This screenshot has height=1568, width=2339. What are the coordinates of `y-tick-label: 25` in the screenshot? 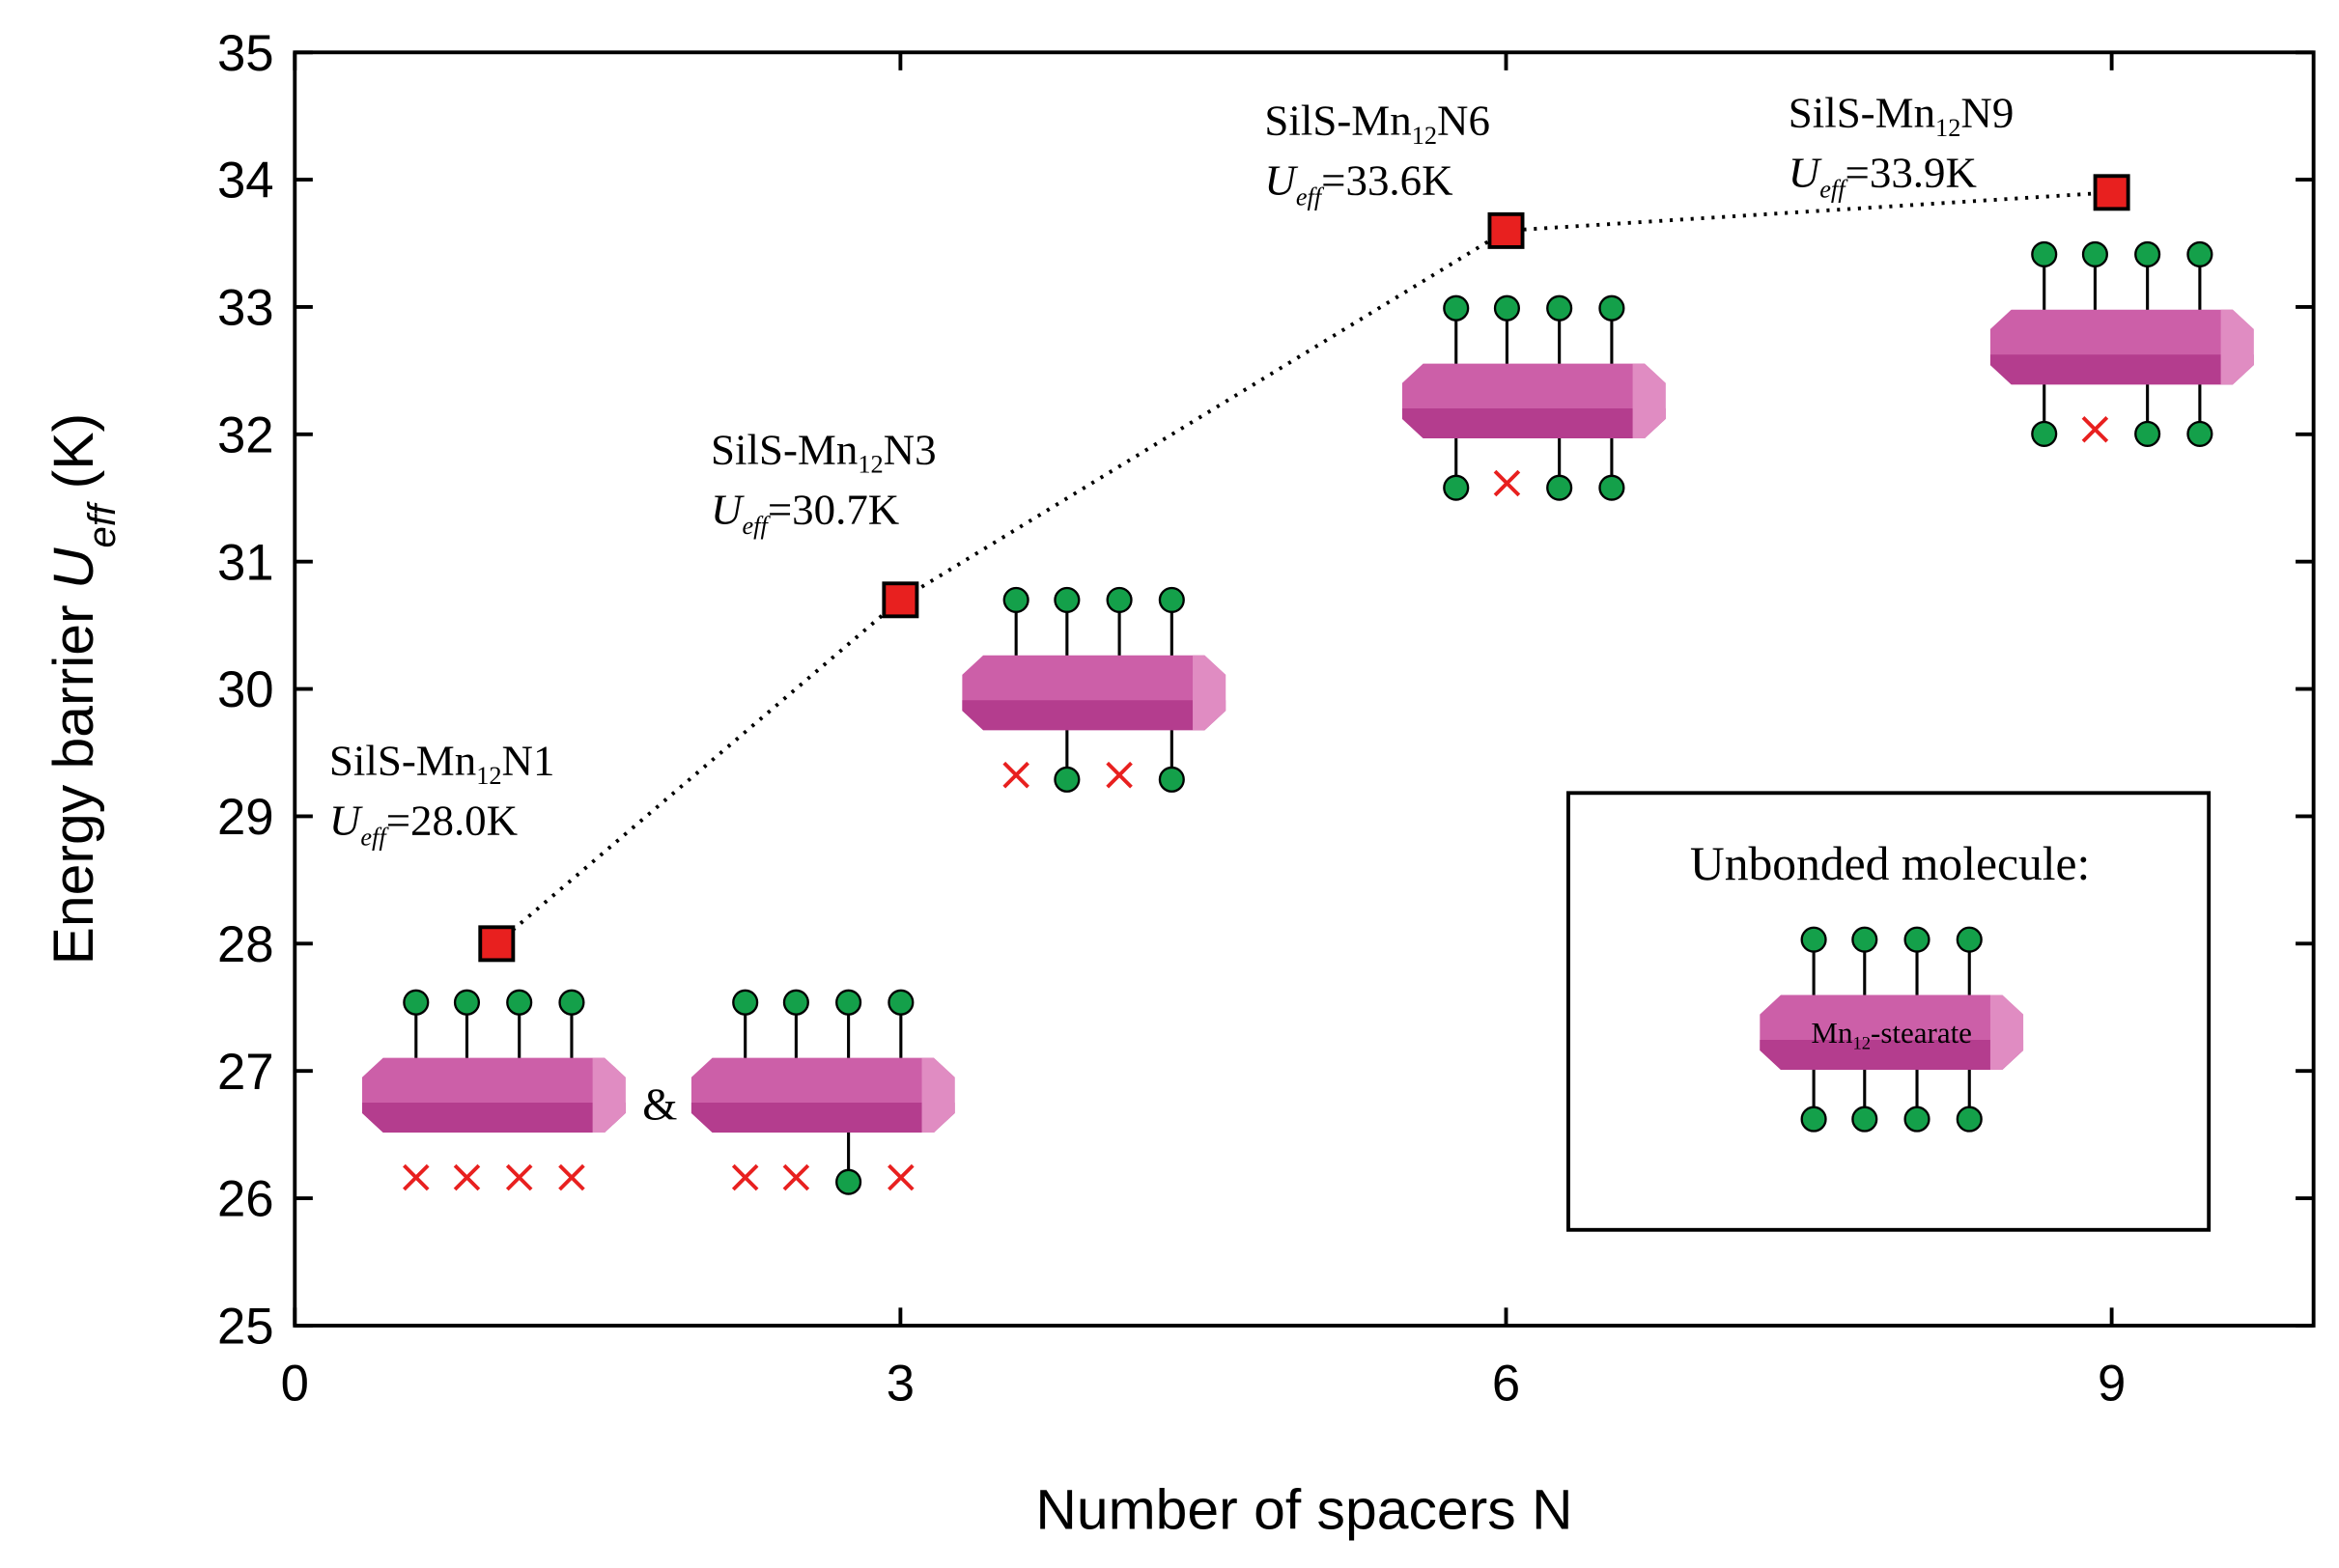 It's located at (245, 1328).